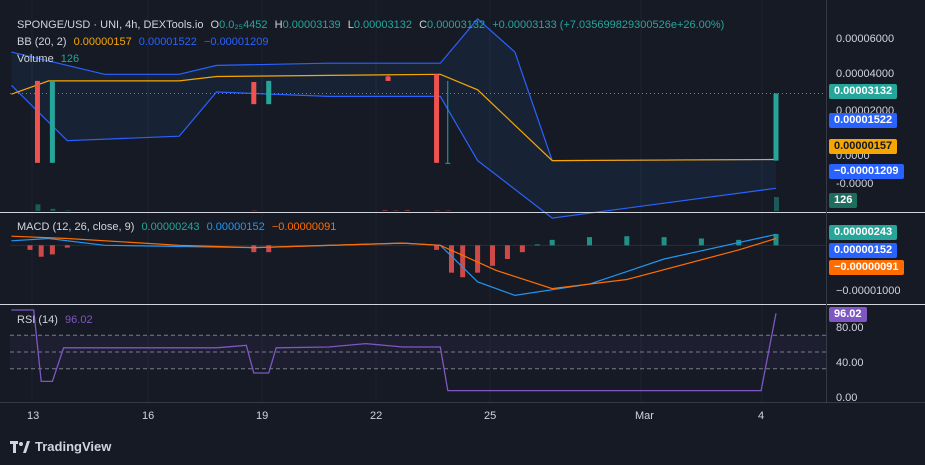 The image size is (925, 465). I want to click on close-price-badge: 0.00003132, so click(863, 91).